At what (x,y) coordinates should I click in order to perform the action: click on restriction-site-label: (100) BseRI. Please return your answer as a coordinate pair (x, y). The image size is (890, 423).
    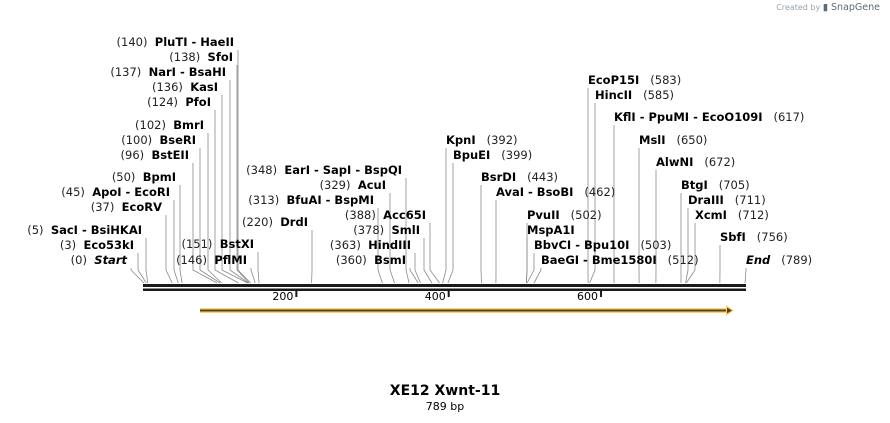
    Looking at the image, I should click on (158, 140).